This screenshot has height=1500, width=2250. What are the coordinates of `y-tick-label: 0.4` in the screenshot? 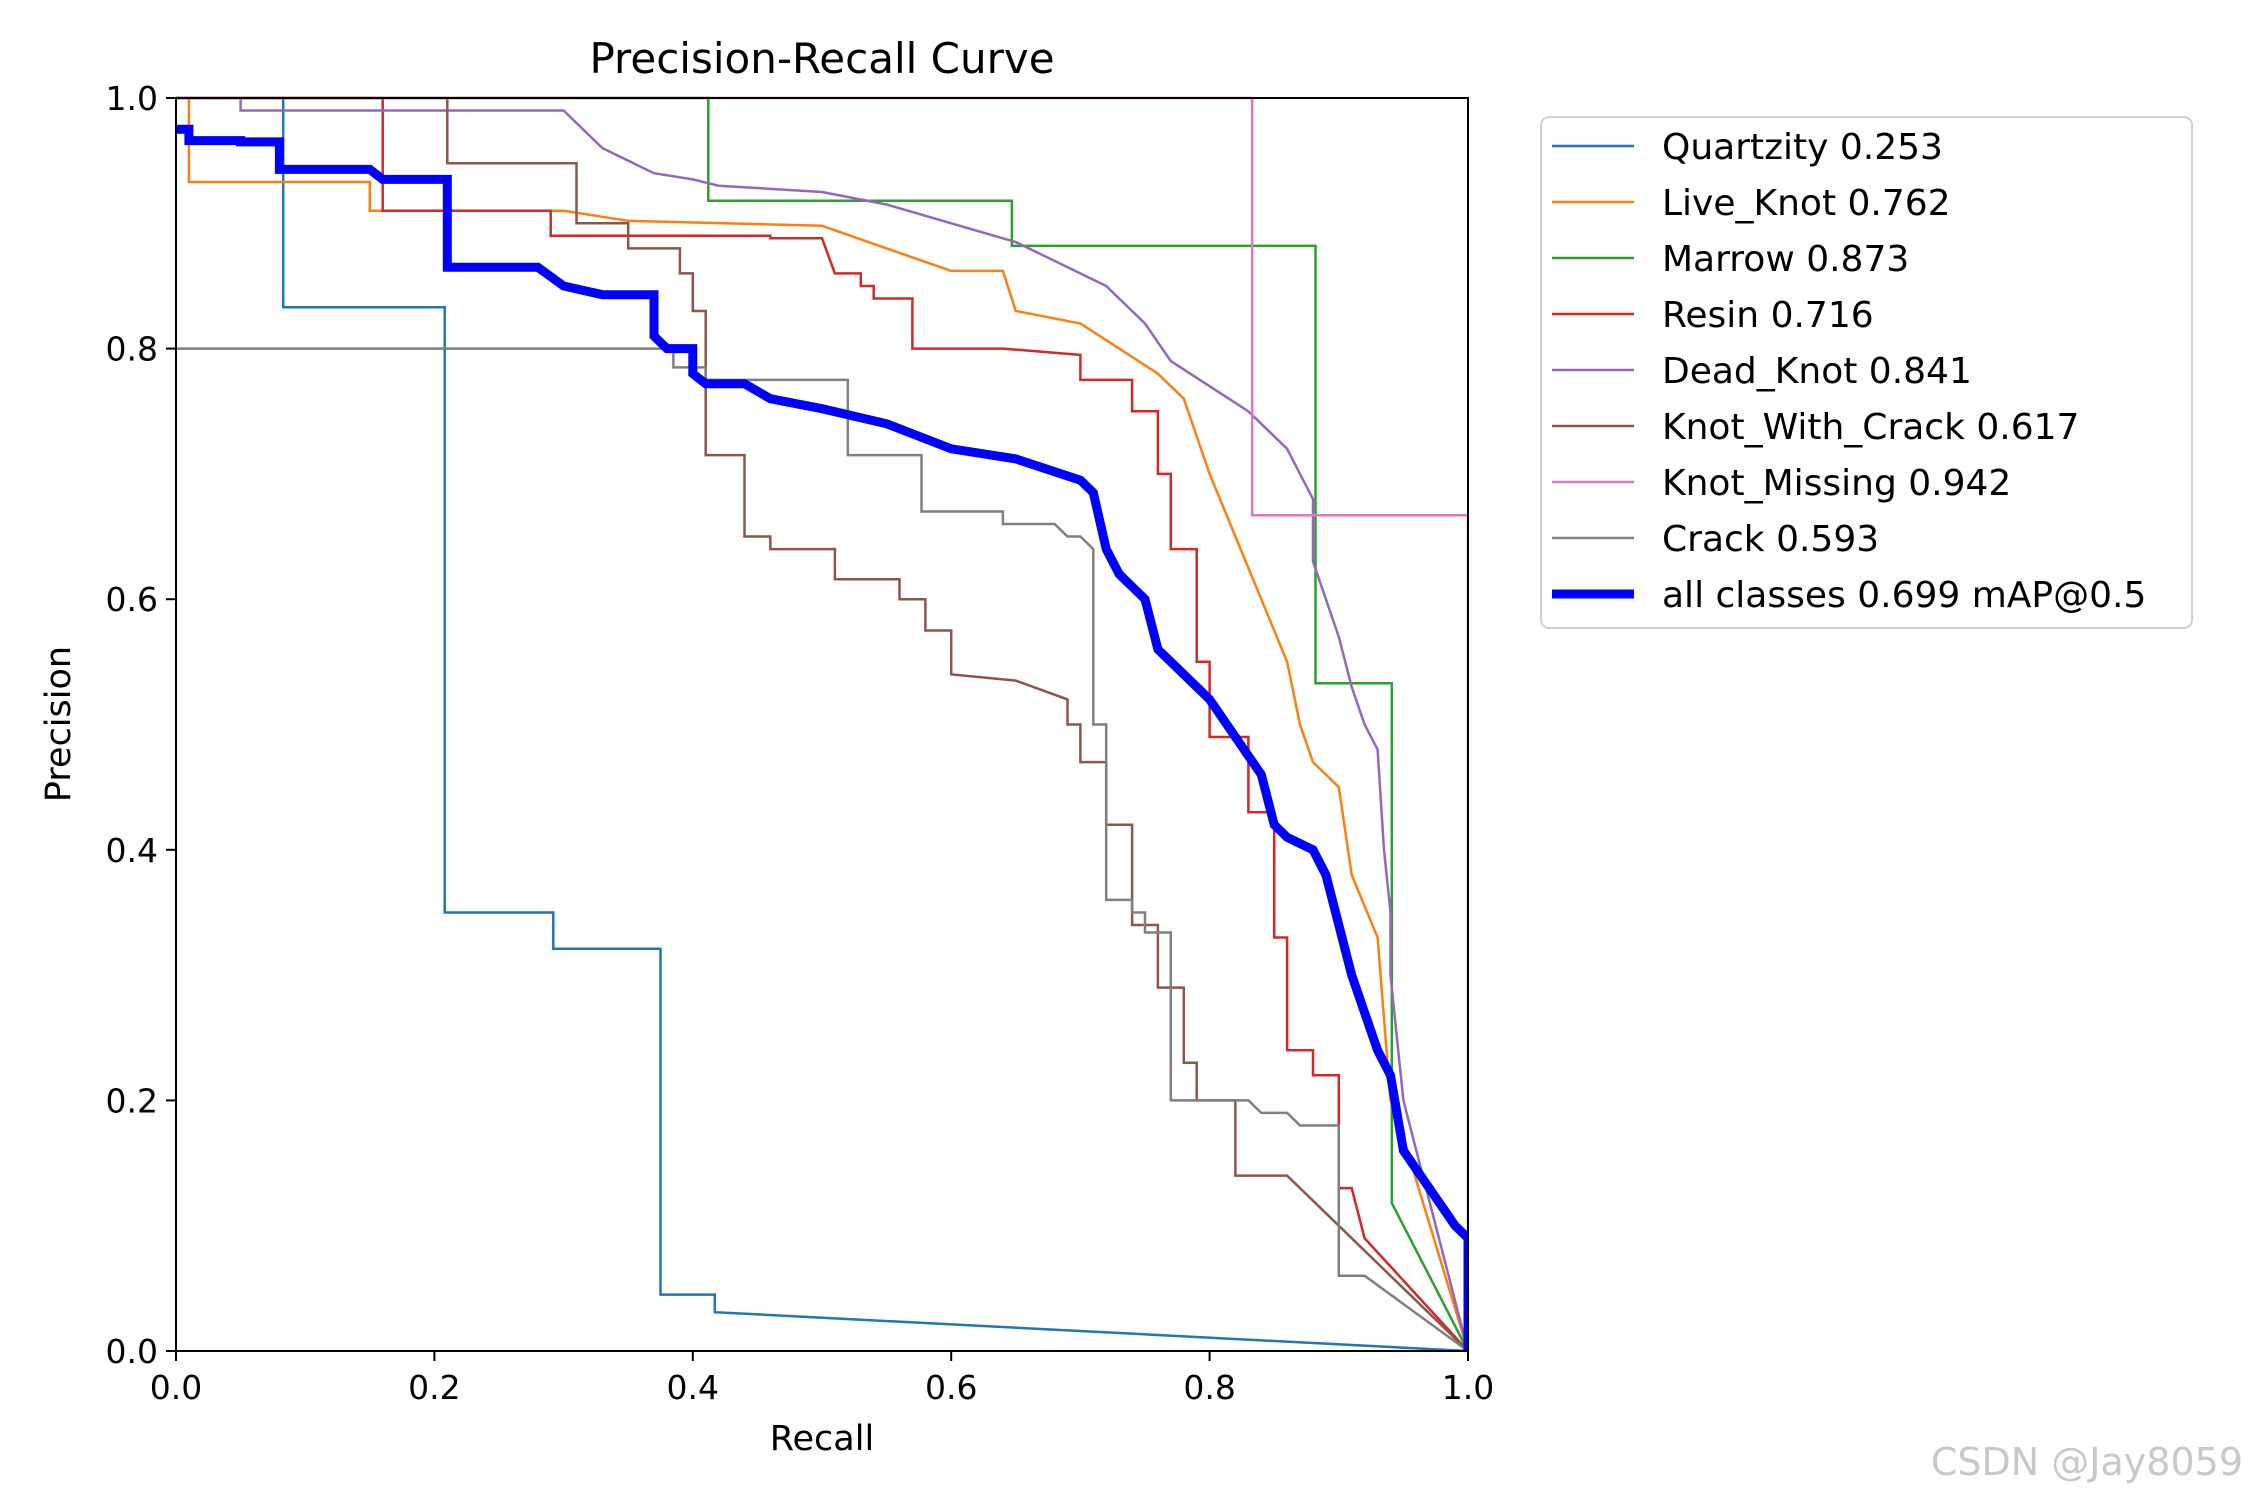 It's located at (132, 850).